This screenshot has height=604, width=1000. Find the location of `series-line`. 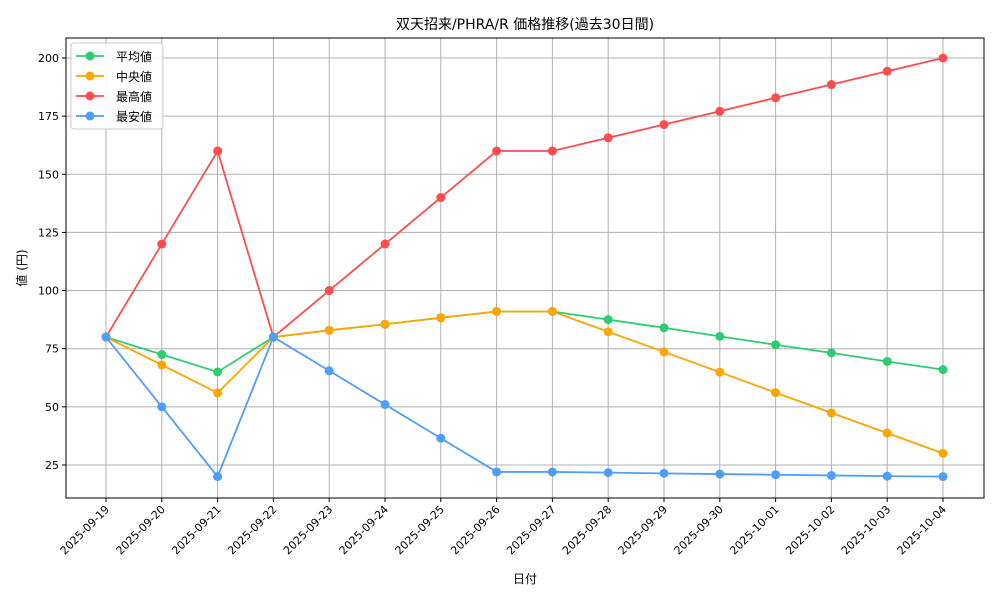

series-line is located at coordinates (524, 341).